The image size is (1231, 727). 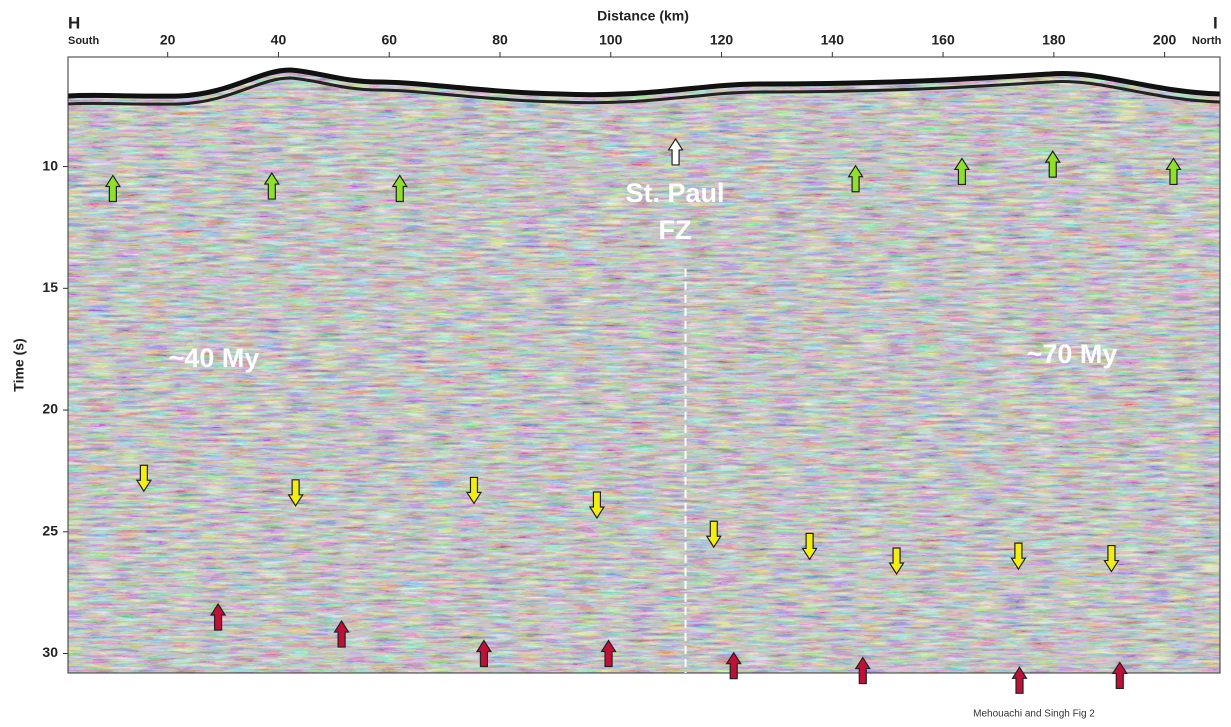 What do you see at coordinates (19, 364) in the screenshot?
I see `y-axis-label: Time (s)` at bounding box center [19, 364].